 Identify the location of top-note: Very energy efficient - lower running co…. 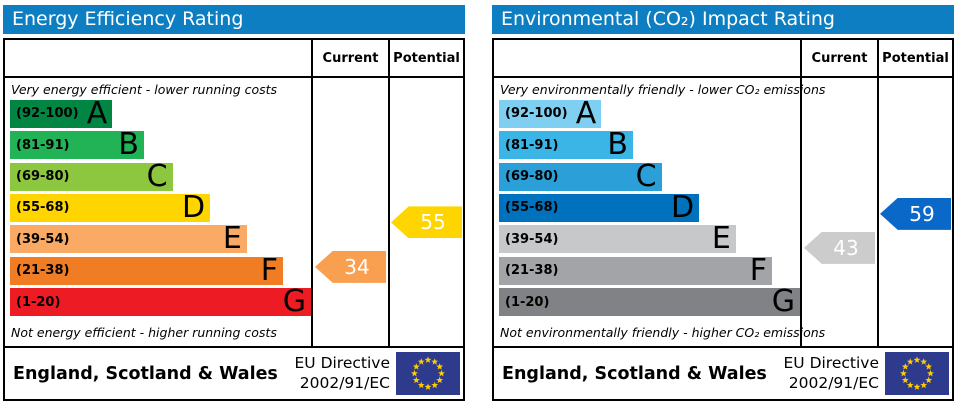
(144, 89).